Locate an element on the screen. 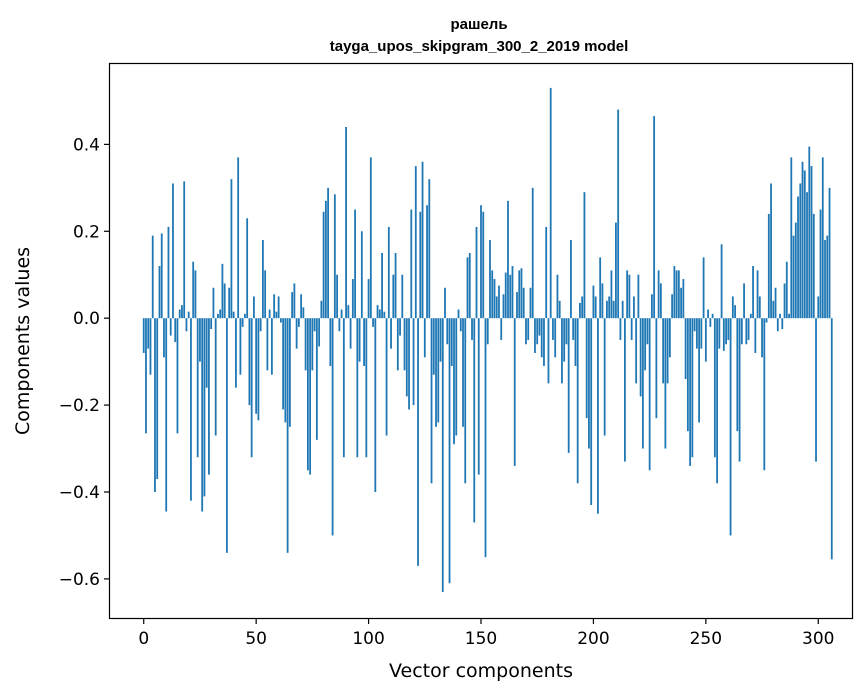 The width and height of the screenshot is (867, 696). chart-title-line1: рашель is located at coordinates (478, 24).